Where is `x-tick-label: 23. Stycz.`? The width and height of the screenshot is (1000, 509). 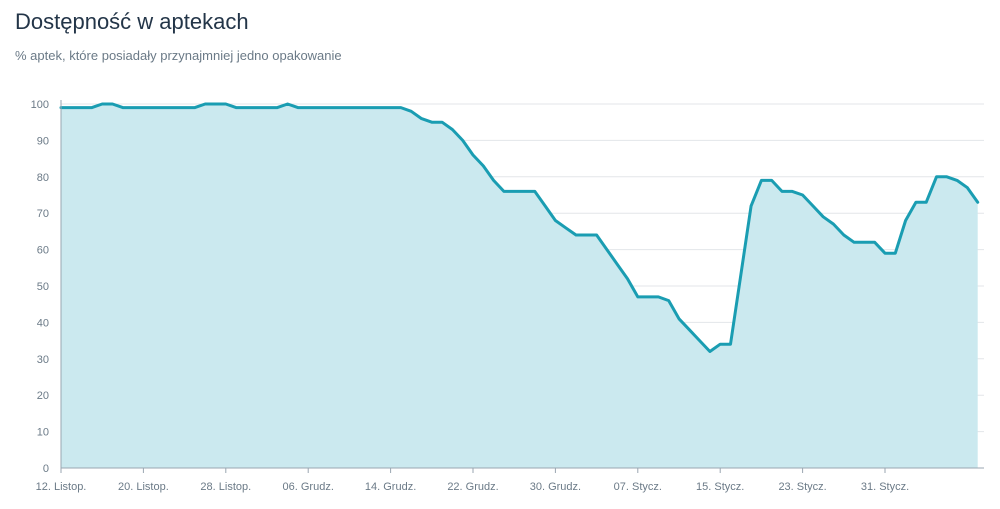 x-tick-label: 23. Stycz. is located at coordinates (802, 487).